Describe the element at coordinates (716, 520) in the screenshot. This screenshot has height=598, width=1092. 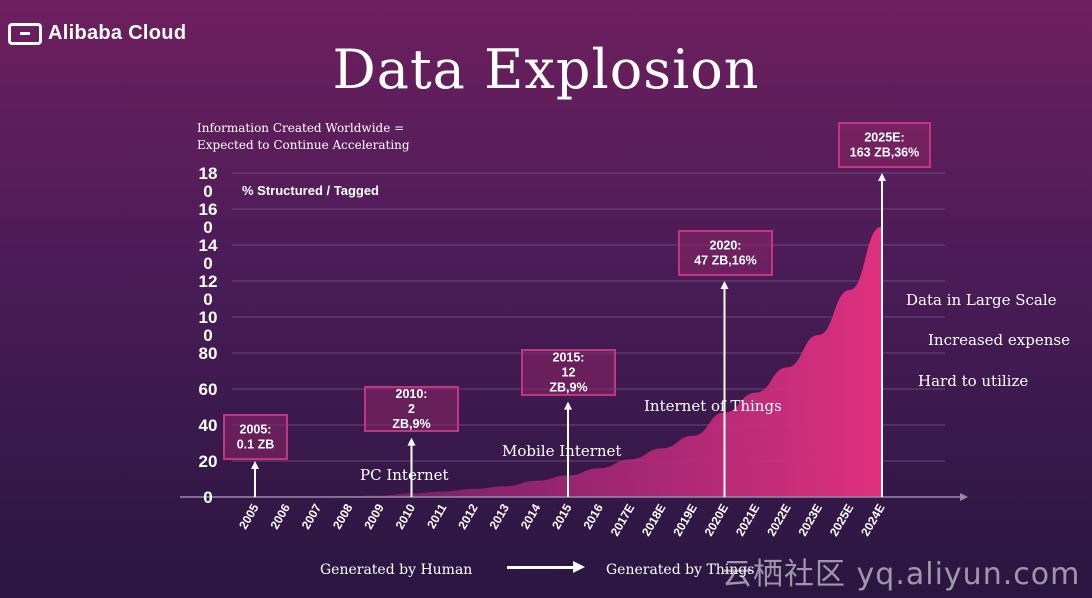
I see `x-tick-label: 2020E` at that location.